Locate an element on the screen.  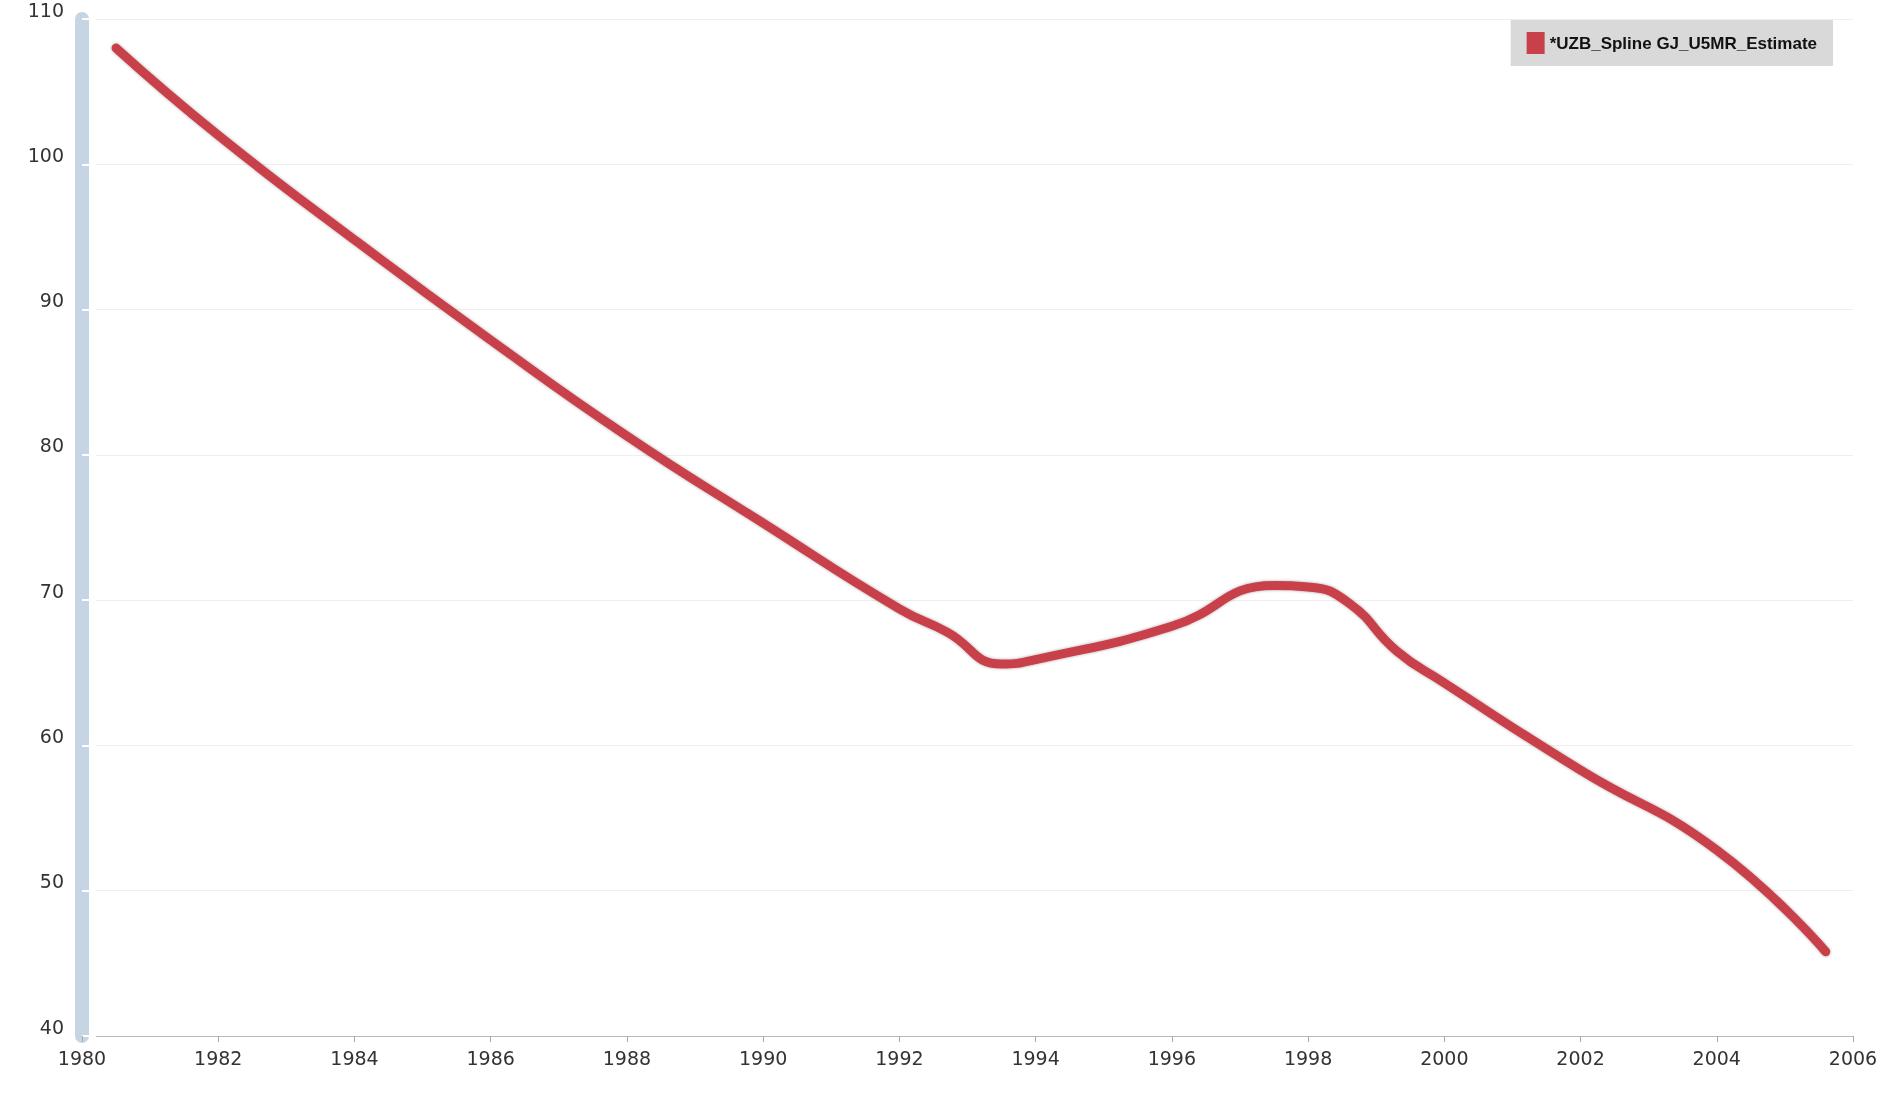
y-tick-label: 60 is located at coordinates (51, 735).